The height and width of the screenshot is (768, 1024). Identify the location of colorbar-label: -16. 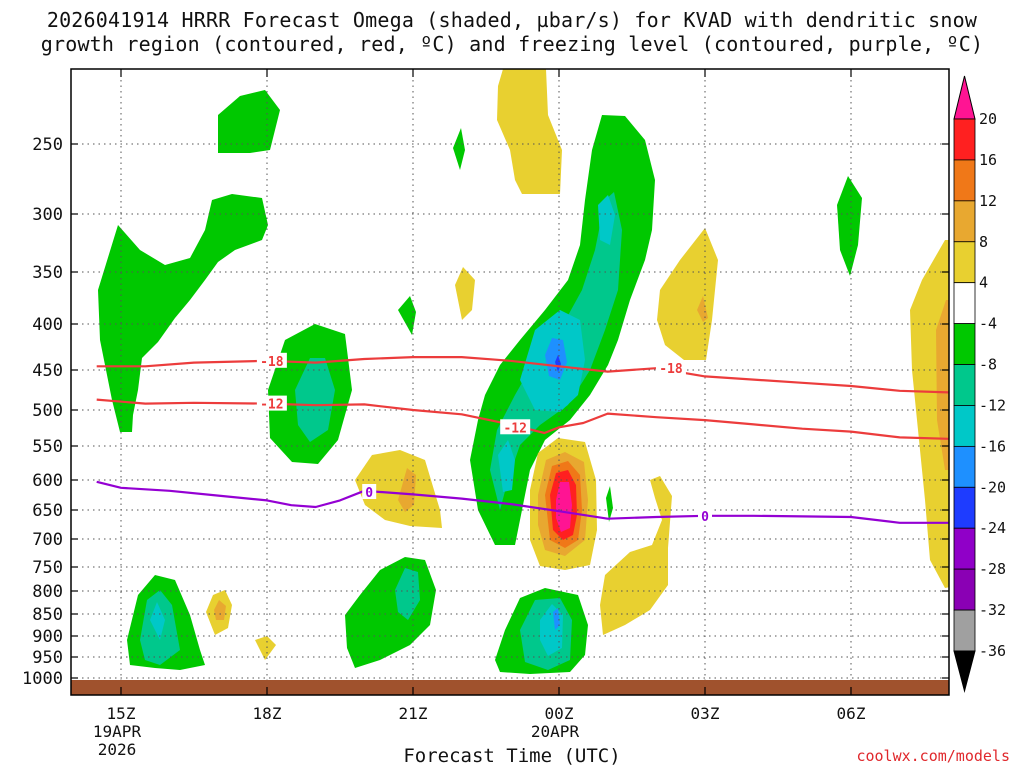
(992, 446).